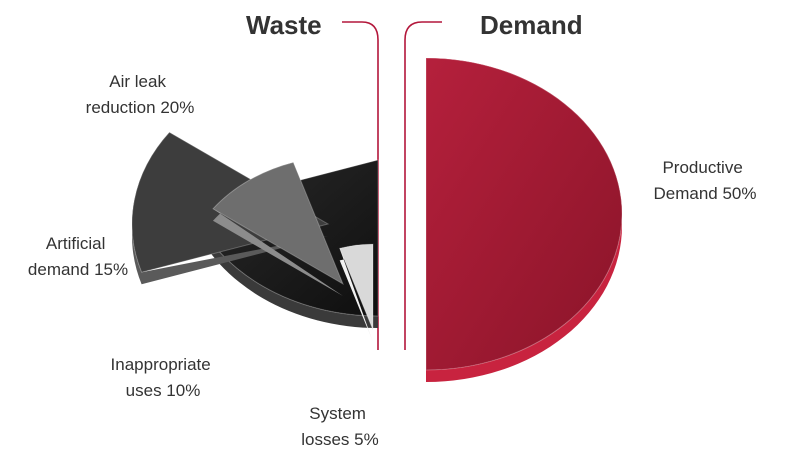  Describe the element at coordinates (140, 94) in the screenshot. I see `label-air-leak-reduction: Air leak reduction 20%` at that location.